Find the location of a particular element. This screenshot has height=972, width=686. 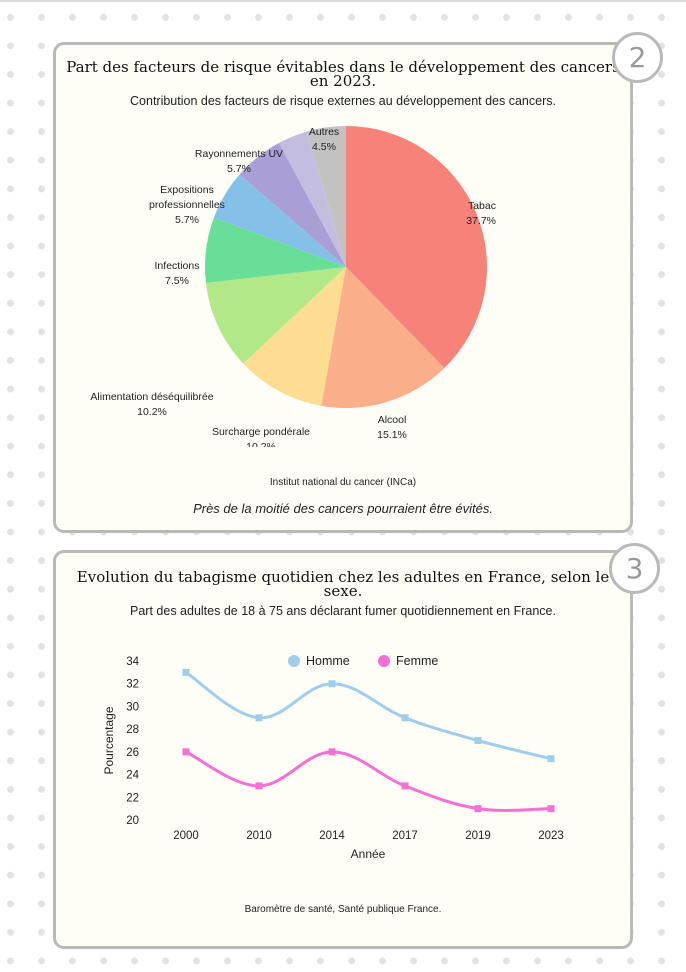

y-tick-label: 34 is located at coordinates (132, 662).